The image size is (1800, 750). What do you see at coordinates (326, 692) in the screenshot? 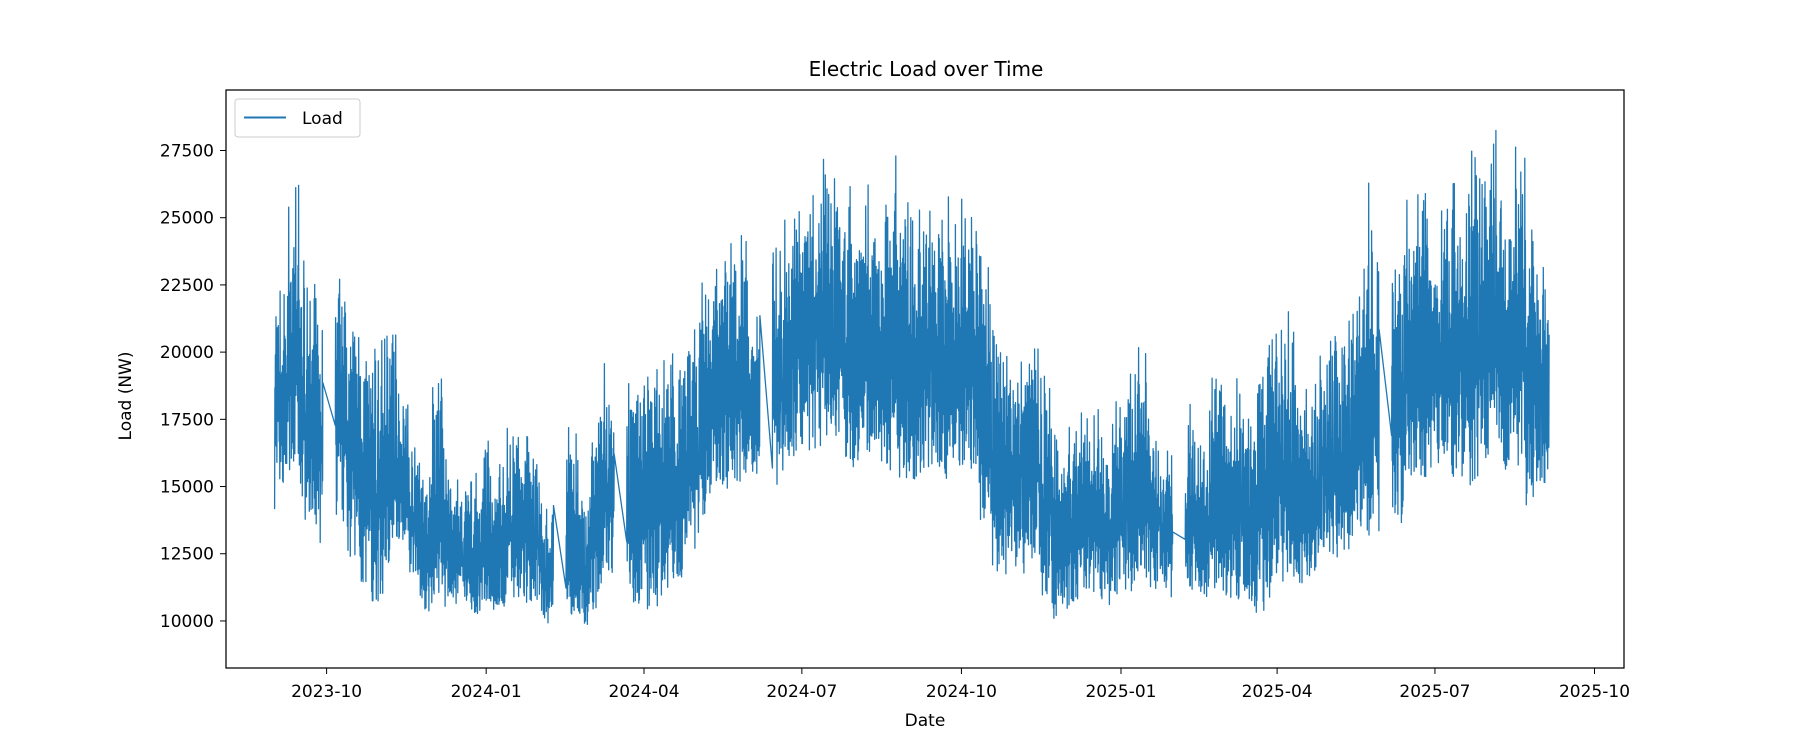
I see `x-tick-label: 2023-10` at bounding box center [326, 692].